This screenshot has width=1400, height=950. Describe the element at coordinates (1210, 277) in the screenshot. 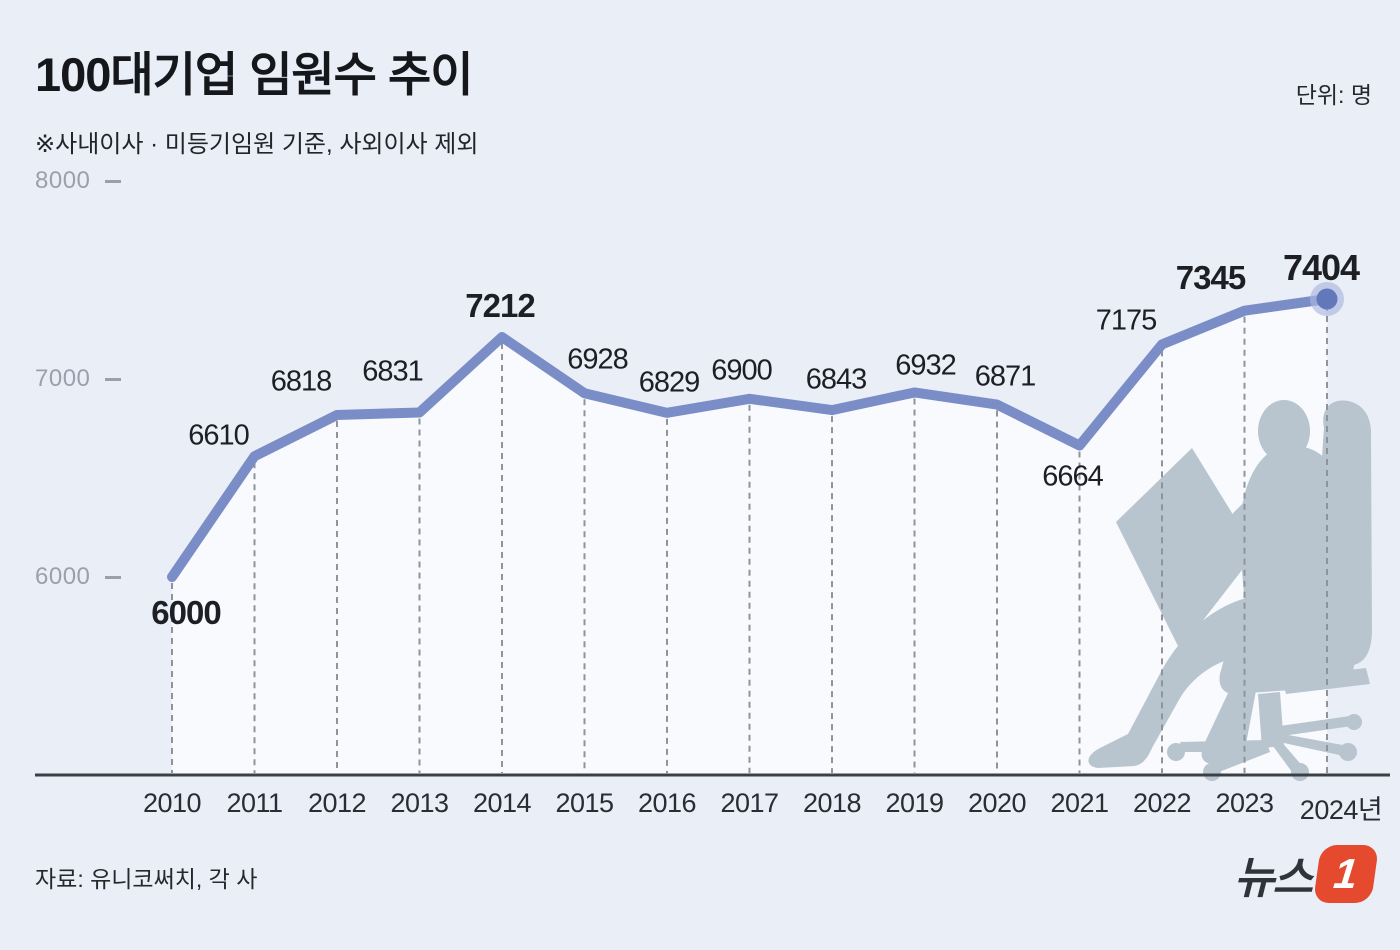

I see `data-point-label: 7345` at that location.